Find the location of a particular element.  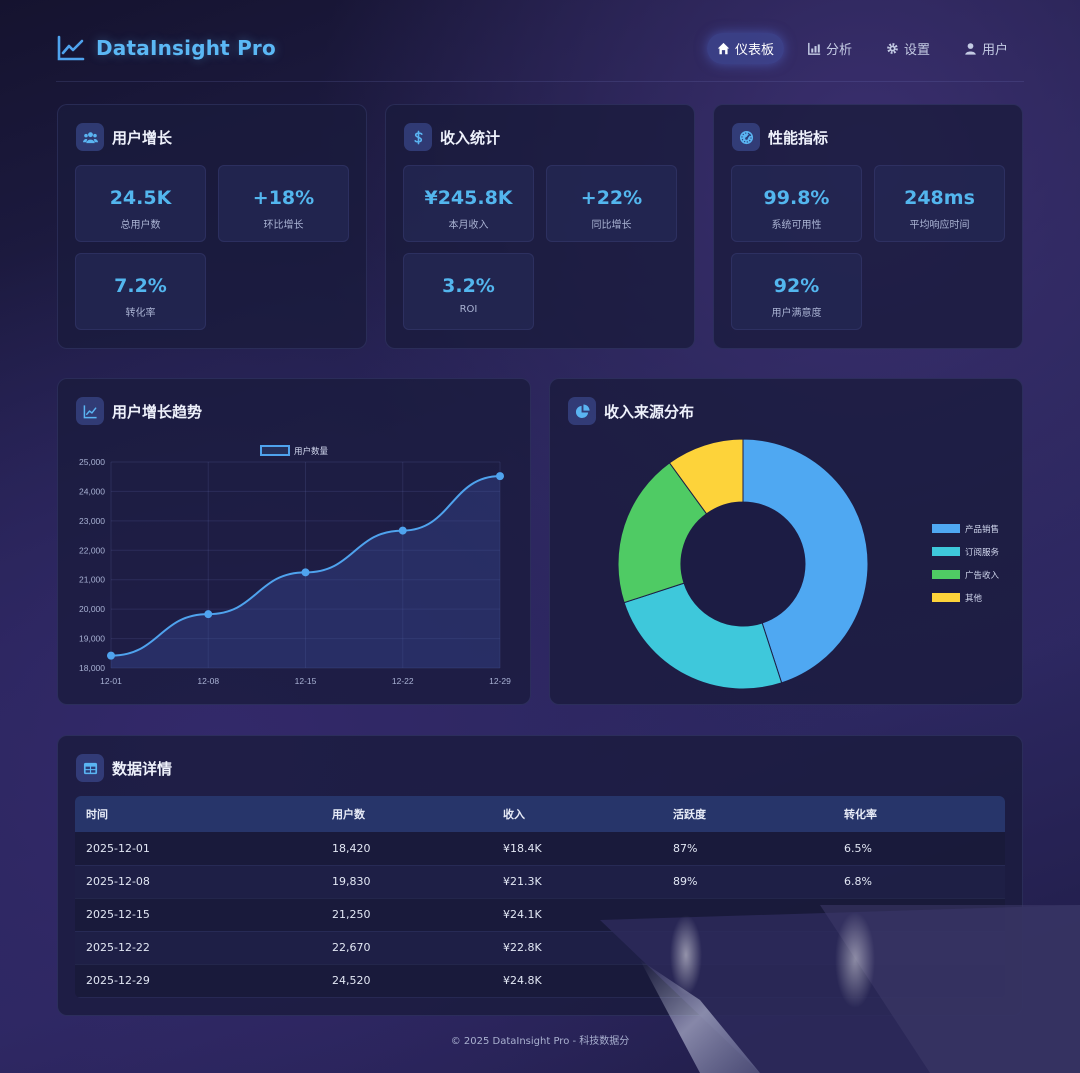

table-row: 2025-12-29 24,520 ¥24.8K is located at coordinates (540, 981).